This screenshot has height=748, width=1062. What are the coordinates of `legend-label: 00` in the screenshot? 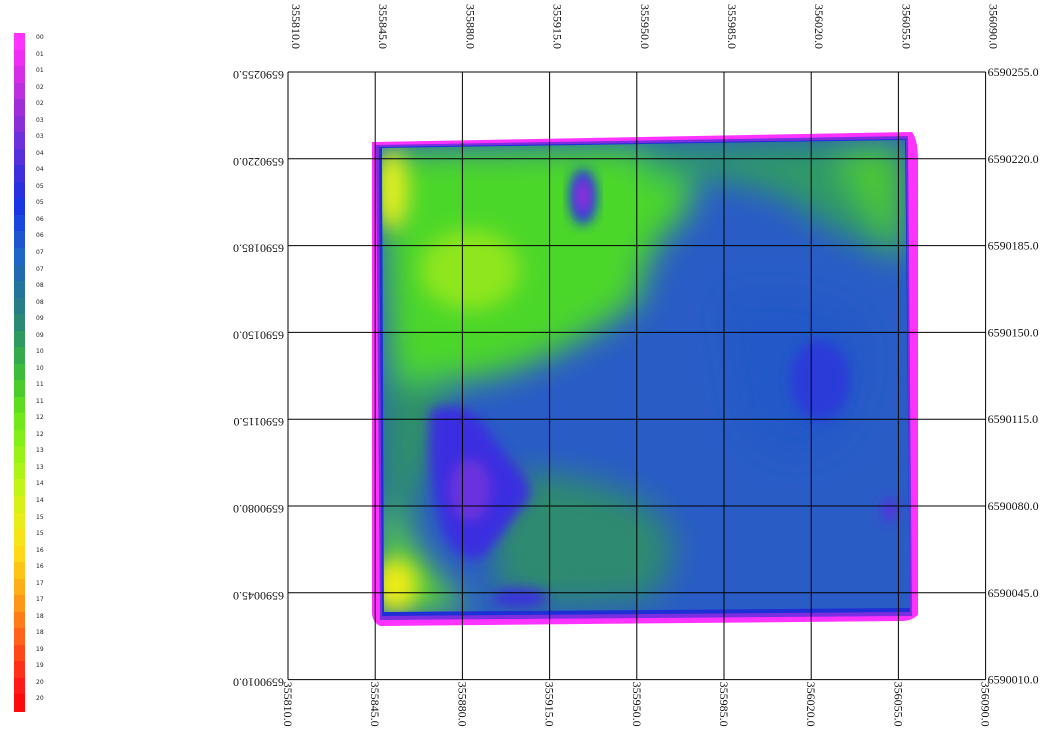 It's located at (40, 37).